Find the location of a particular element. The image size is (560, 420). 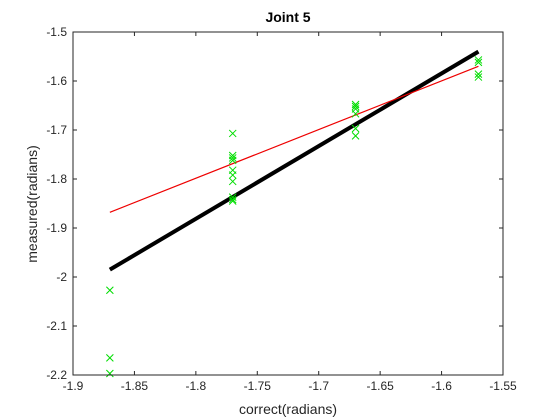

y-tick-label: -1.8 is located at coordinates (56, 179).